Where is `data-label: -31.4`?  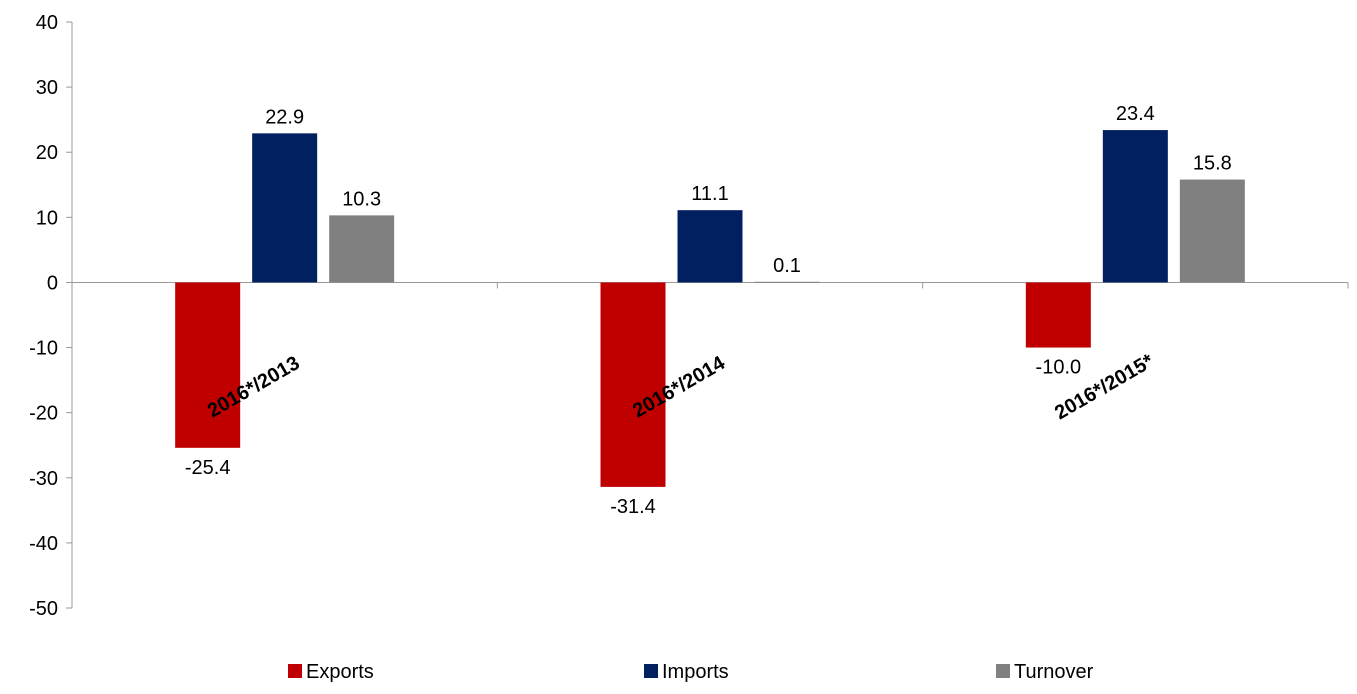 data-label: -31.4 is located at coordinates (633, 507).